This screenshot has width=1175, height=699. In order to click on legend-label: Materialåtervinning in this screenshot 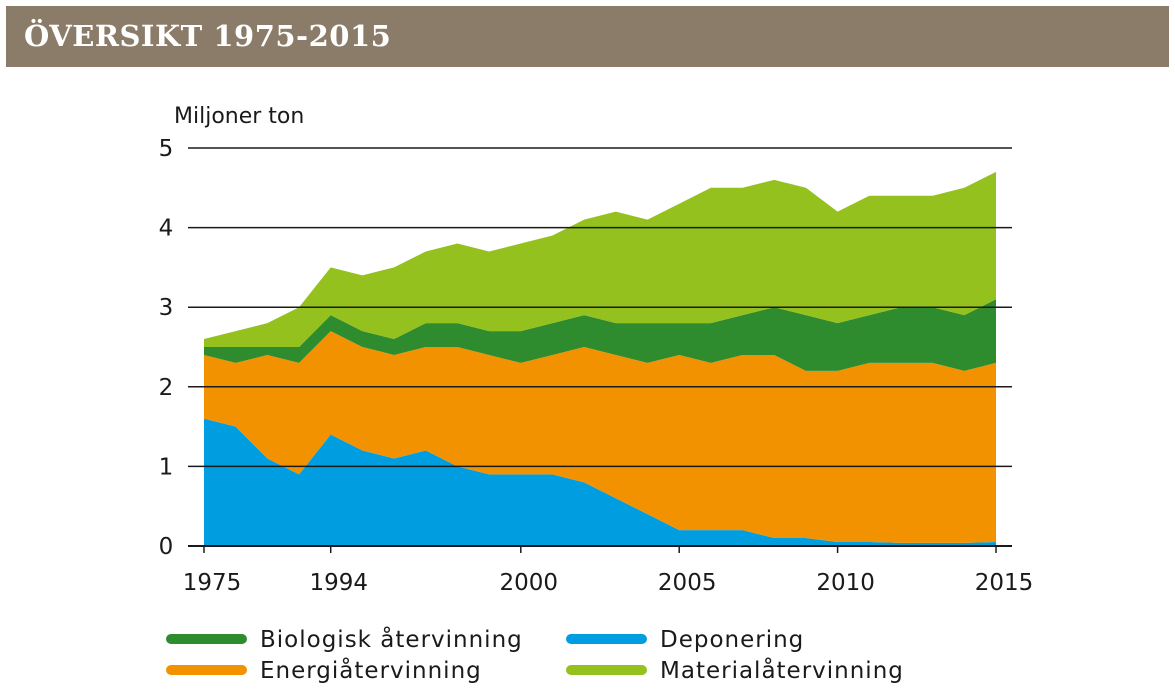, I will do `click(782, 670)`.